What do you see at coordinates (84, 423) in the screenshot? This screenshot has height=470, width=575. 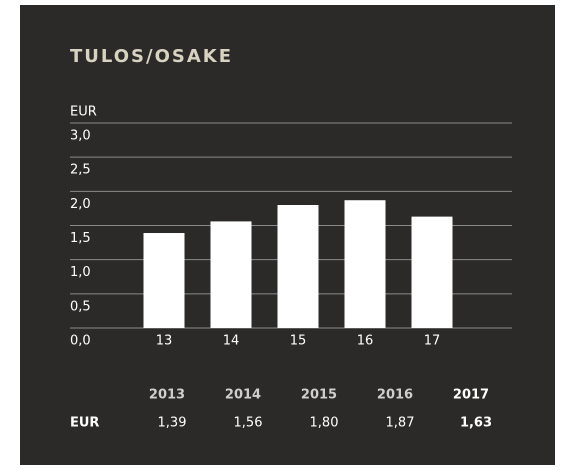 I see `table-row-label: EUR` at bounding box center [84, 423].